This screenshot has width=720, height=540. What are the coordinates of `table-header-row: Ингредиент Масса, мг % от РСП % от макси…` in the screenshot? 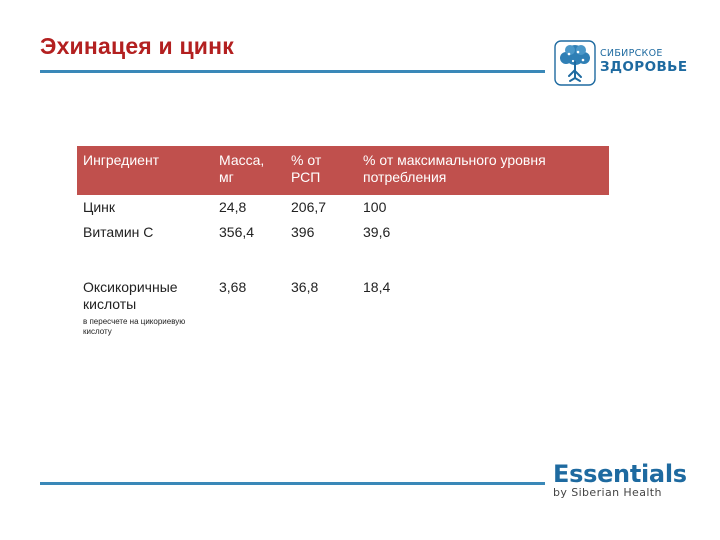 It's located at (343, 170).